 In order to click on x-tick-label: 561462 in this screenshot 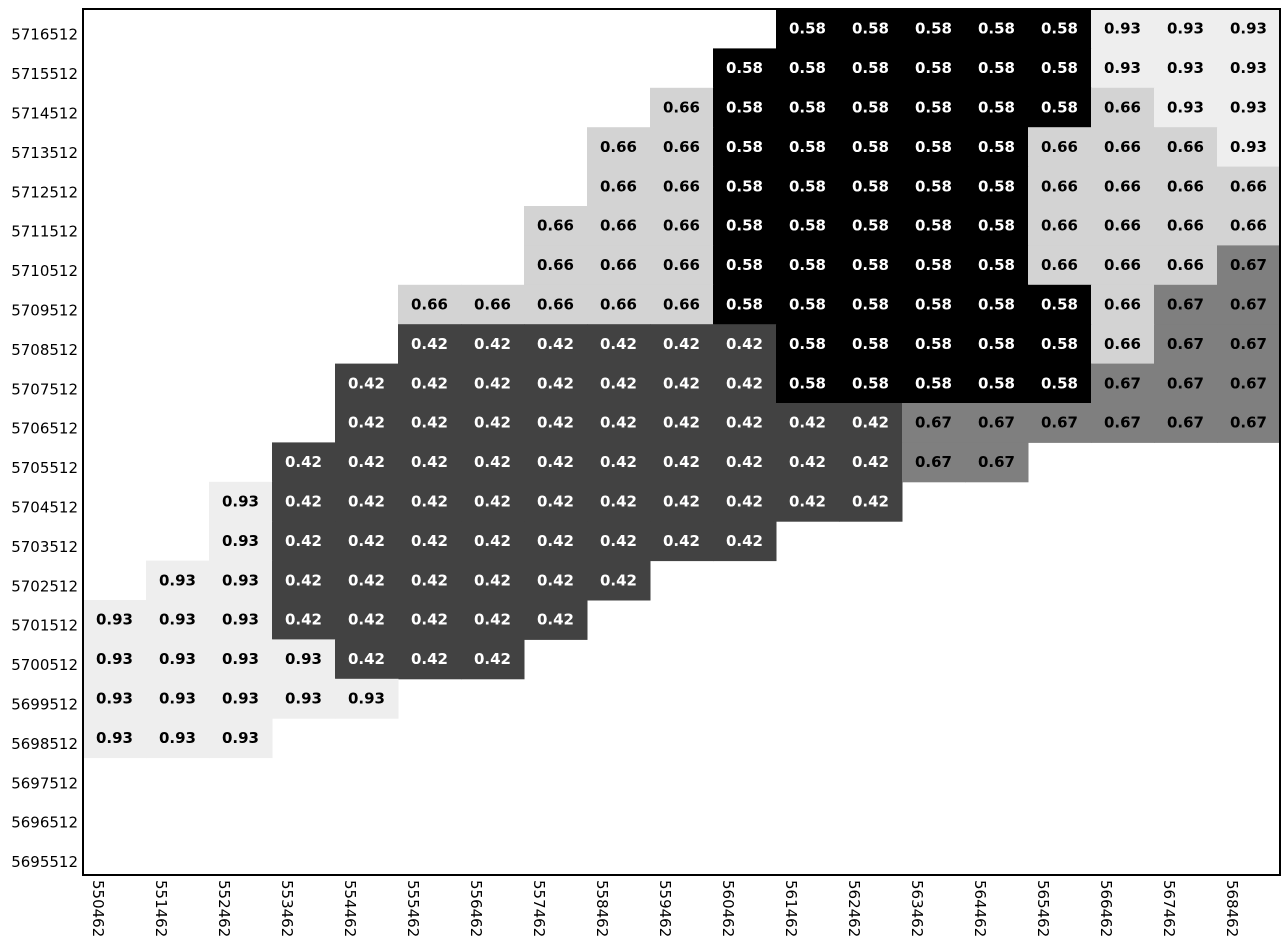, I will do `click(791, 908)`.